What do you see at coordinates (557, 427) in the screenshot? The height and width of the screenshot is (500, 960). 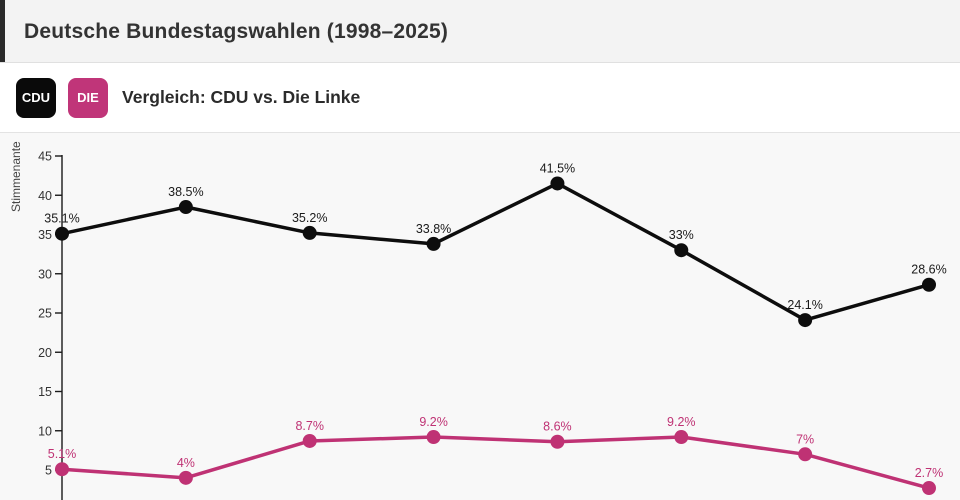 I see `data-label: 8.6%` at bounding box center [557, 427].